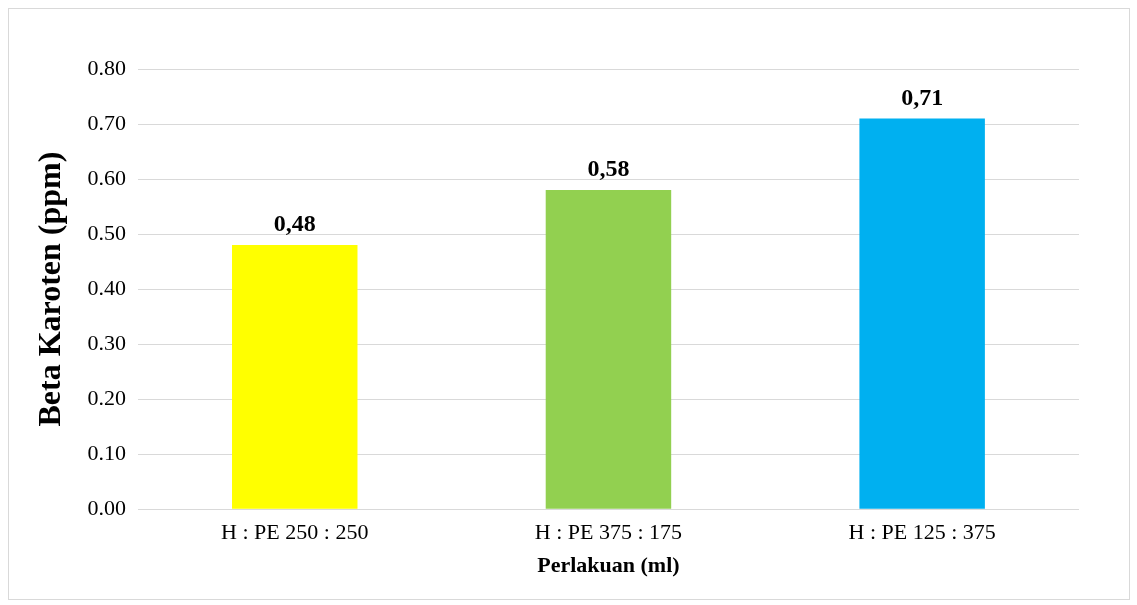 The image size is (1137, 605). Describe the element at coordinates (295, 532) in the screenshot. I see `x-tick-label: H : PE 250 : 250` at that location.